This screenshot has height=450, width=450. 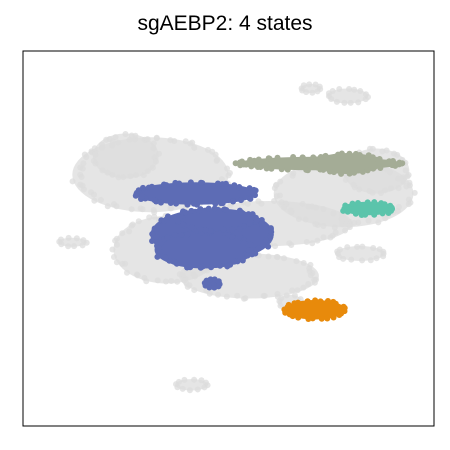 What do you see at coordinates (344, 102) in the screenshot?
I see `background-top-right-small-point` at bounding box center [344, 102].